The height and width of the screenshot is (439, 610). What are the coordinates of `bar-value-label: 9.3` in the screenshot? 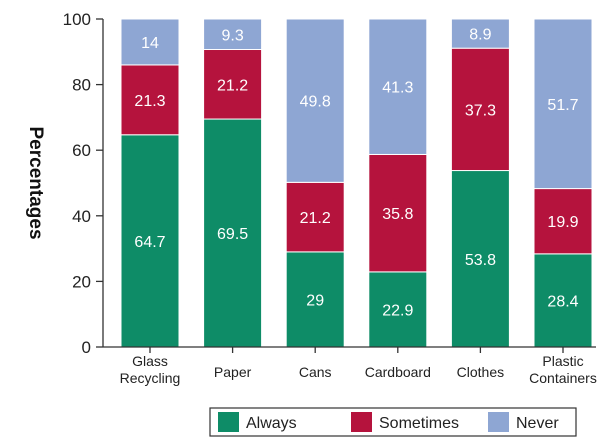 It's located at (232, 35).